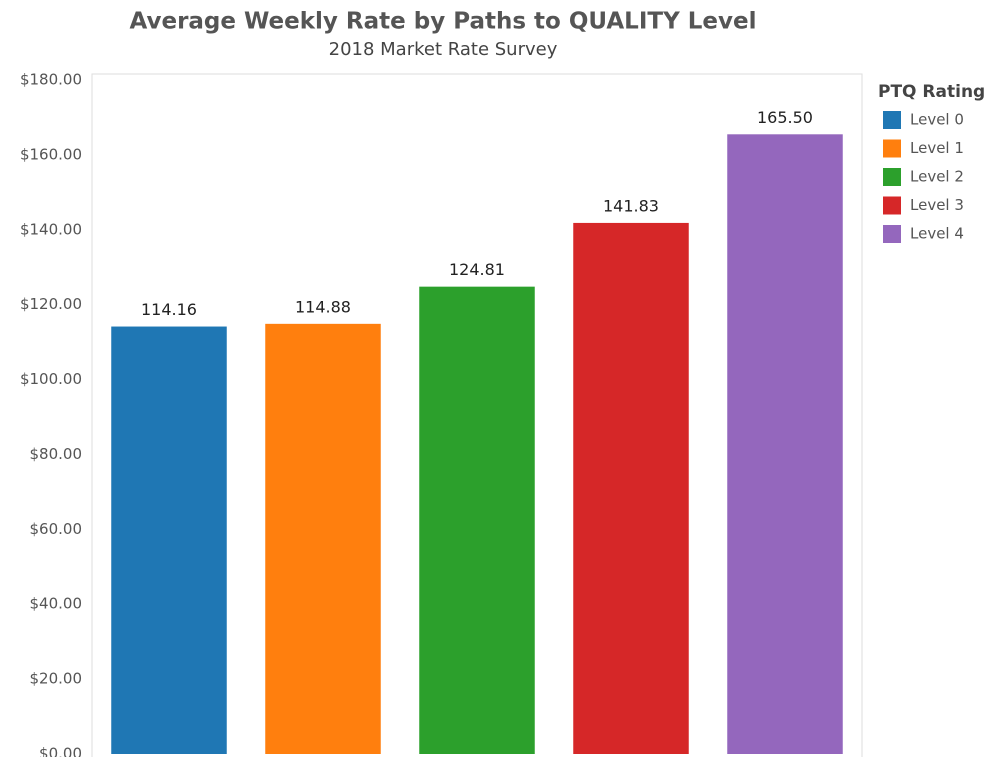  I want to click on y-tick-label: $160.00, so click(51, 154).